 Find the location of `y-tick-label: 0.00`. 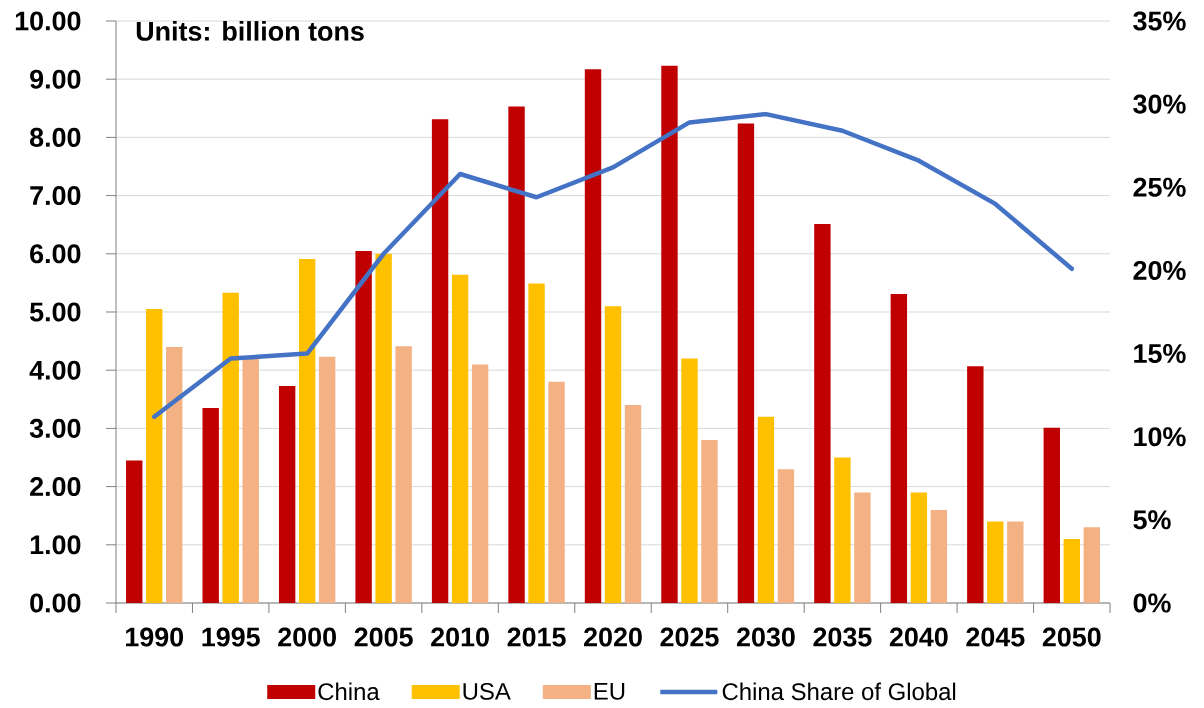

y-tick-label: 0.00 is located at coordinates (55, 603).